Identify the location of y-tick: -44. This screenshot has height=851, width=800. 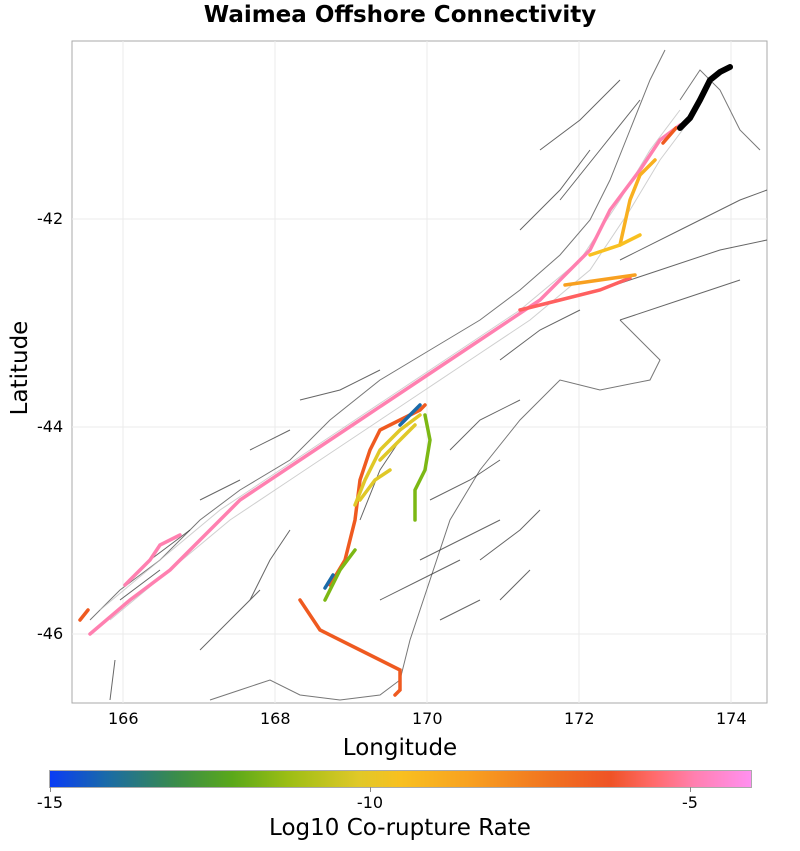
(50, 426).